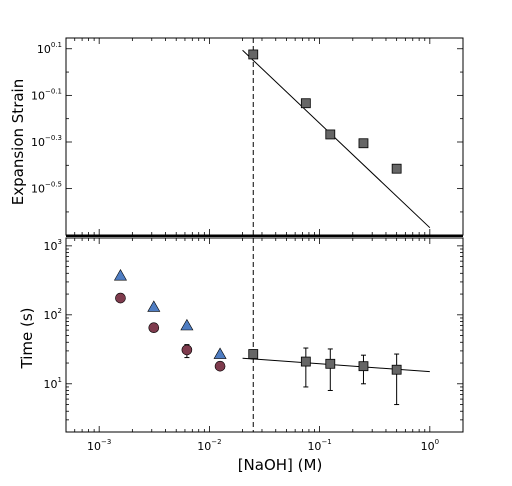 The image size is (512, 486). Describe the element at coordinates (430, 445) in the screenshot. I see `x-tick-label: 10⁰` at that location.